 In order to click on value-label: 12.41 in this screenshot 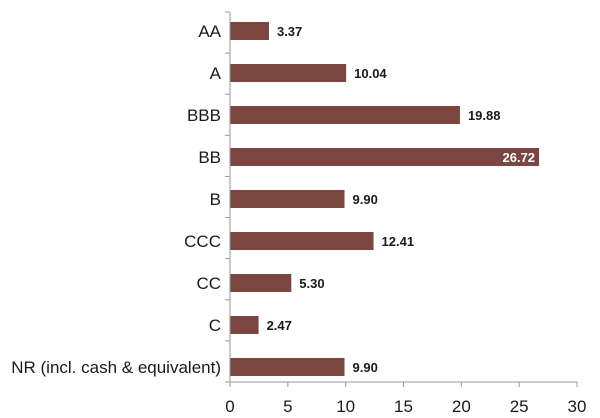, I will do `click(398, 241)`.